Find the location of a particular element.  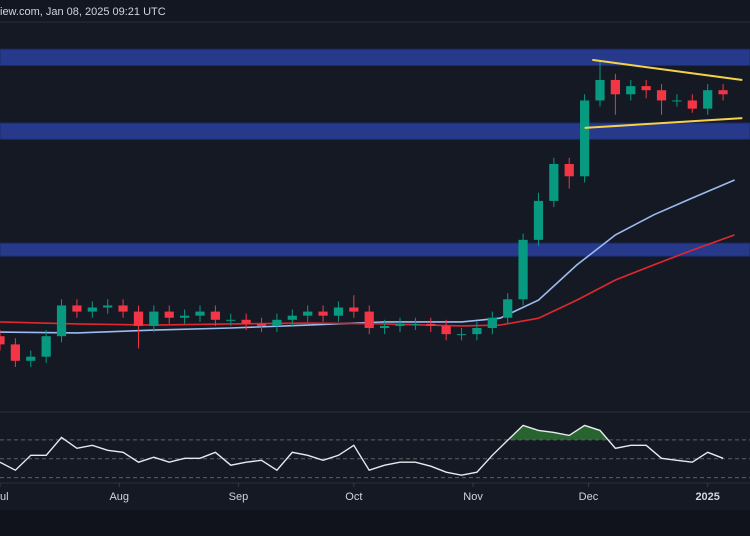

rsi-line is located at coordinates (362, 450).